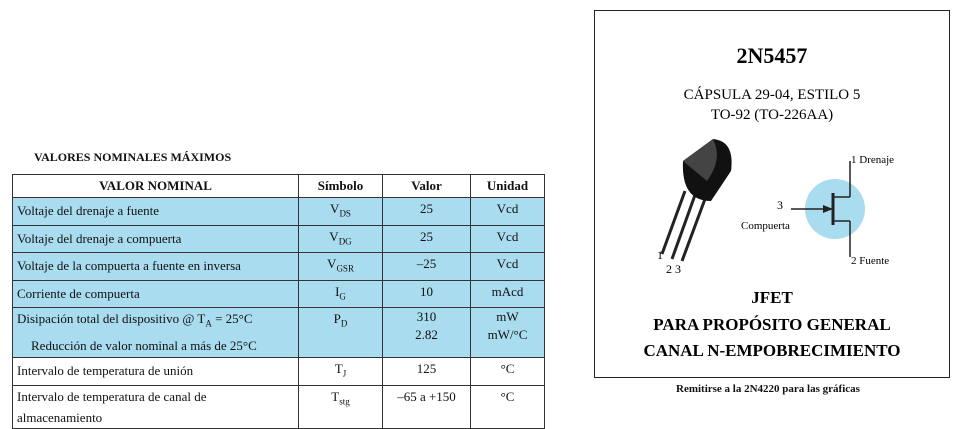  What do you see at coordinates (78, 294) in the screenshot?
I see `parameter-line: Corriente de compuerta` at bounding box center [78, 294].